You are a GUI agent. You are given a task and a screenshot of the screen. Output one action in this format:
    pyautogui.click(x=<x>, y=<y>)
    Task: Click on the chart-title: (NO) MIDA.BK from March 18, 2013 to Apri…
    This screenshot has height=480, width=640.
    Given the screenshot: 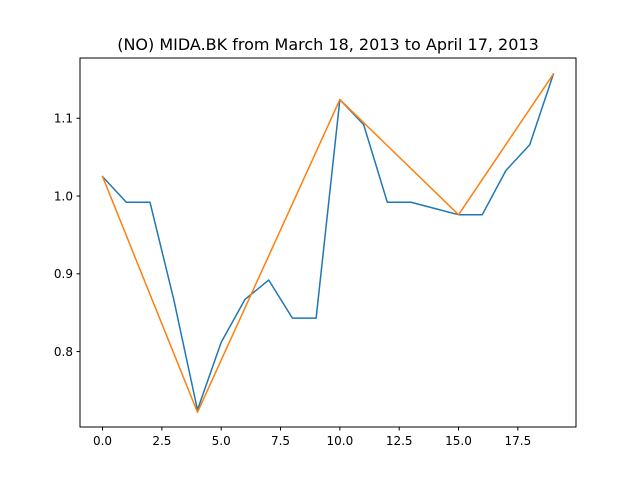 What is the action you would take?
    pyautogui.click(x=328, y=44)
    